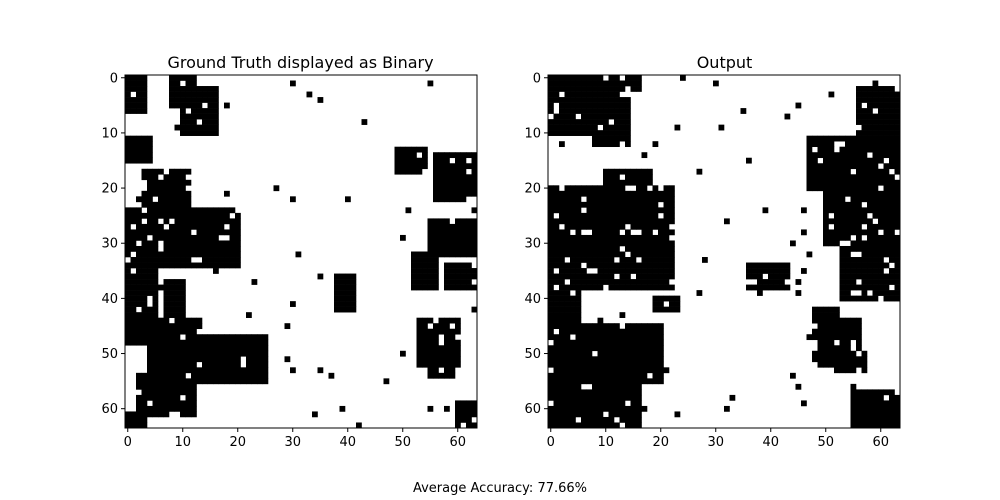  Describe the element at coordinates (300, 62) in the screenshot. I see `panel-title: Ground Truth displayed as Binary` at that location.